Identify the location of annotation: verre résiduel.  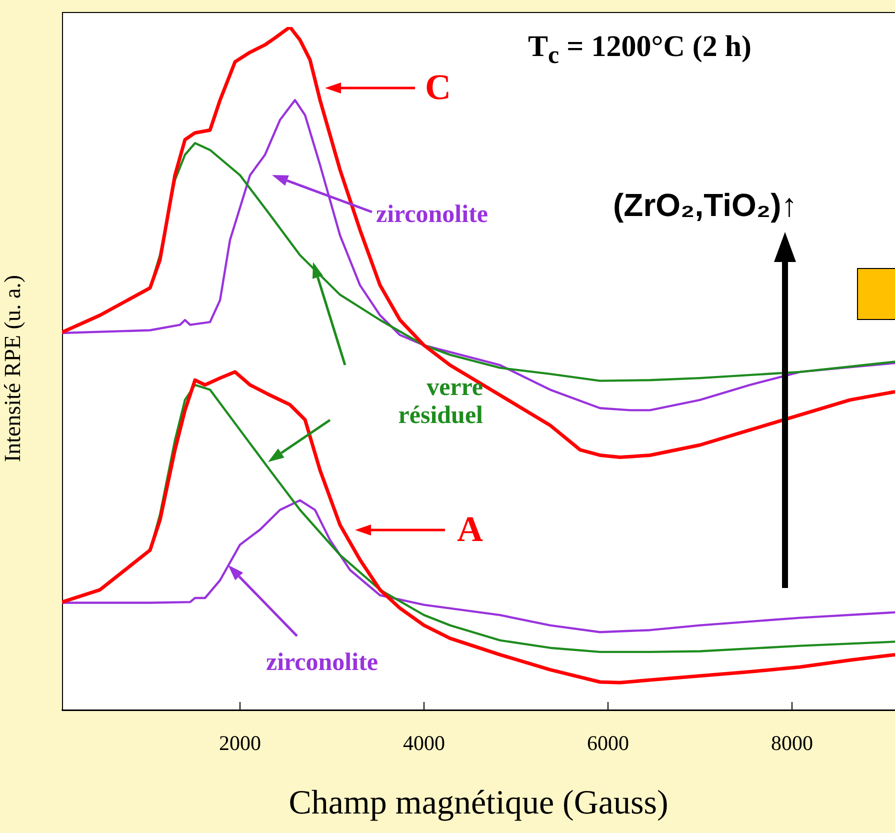
(440, 401).